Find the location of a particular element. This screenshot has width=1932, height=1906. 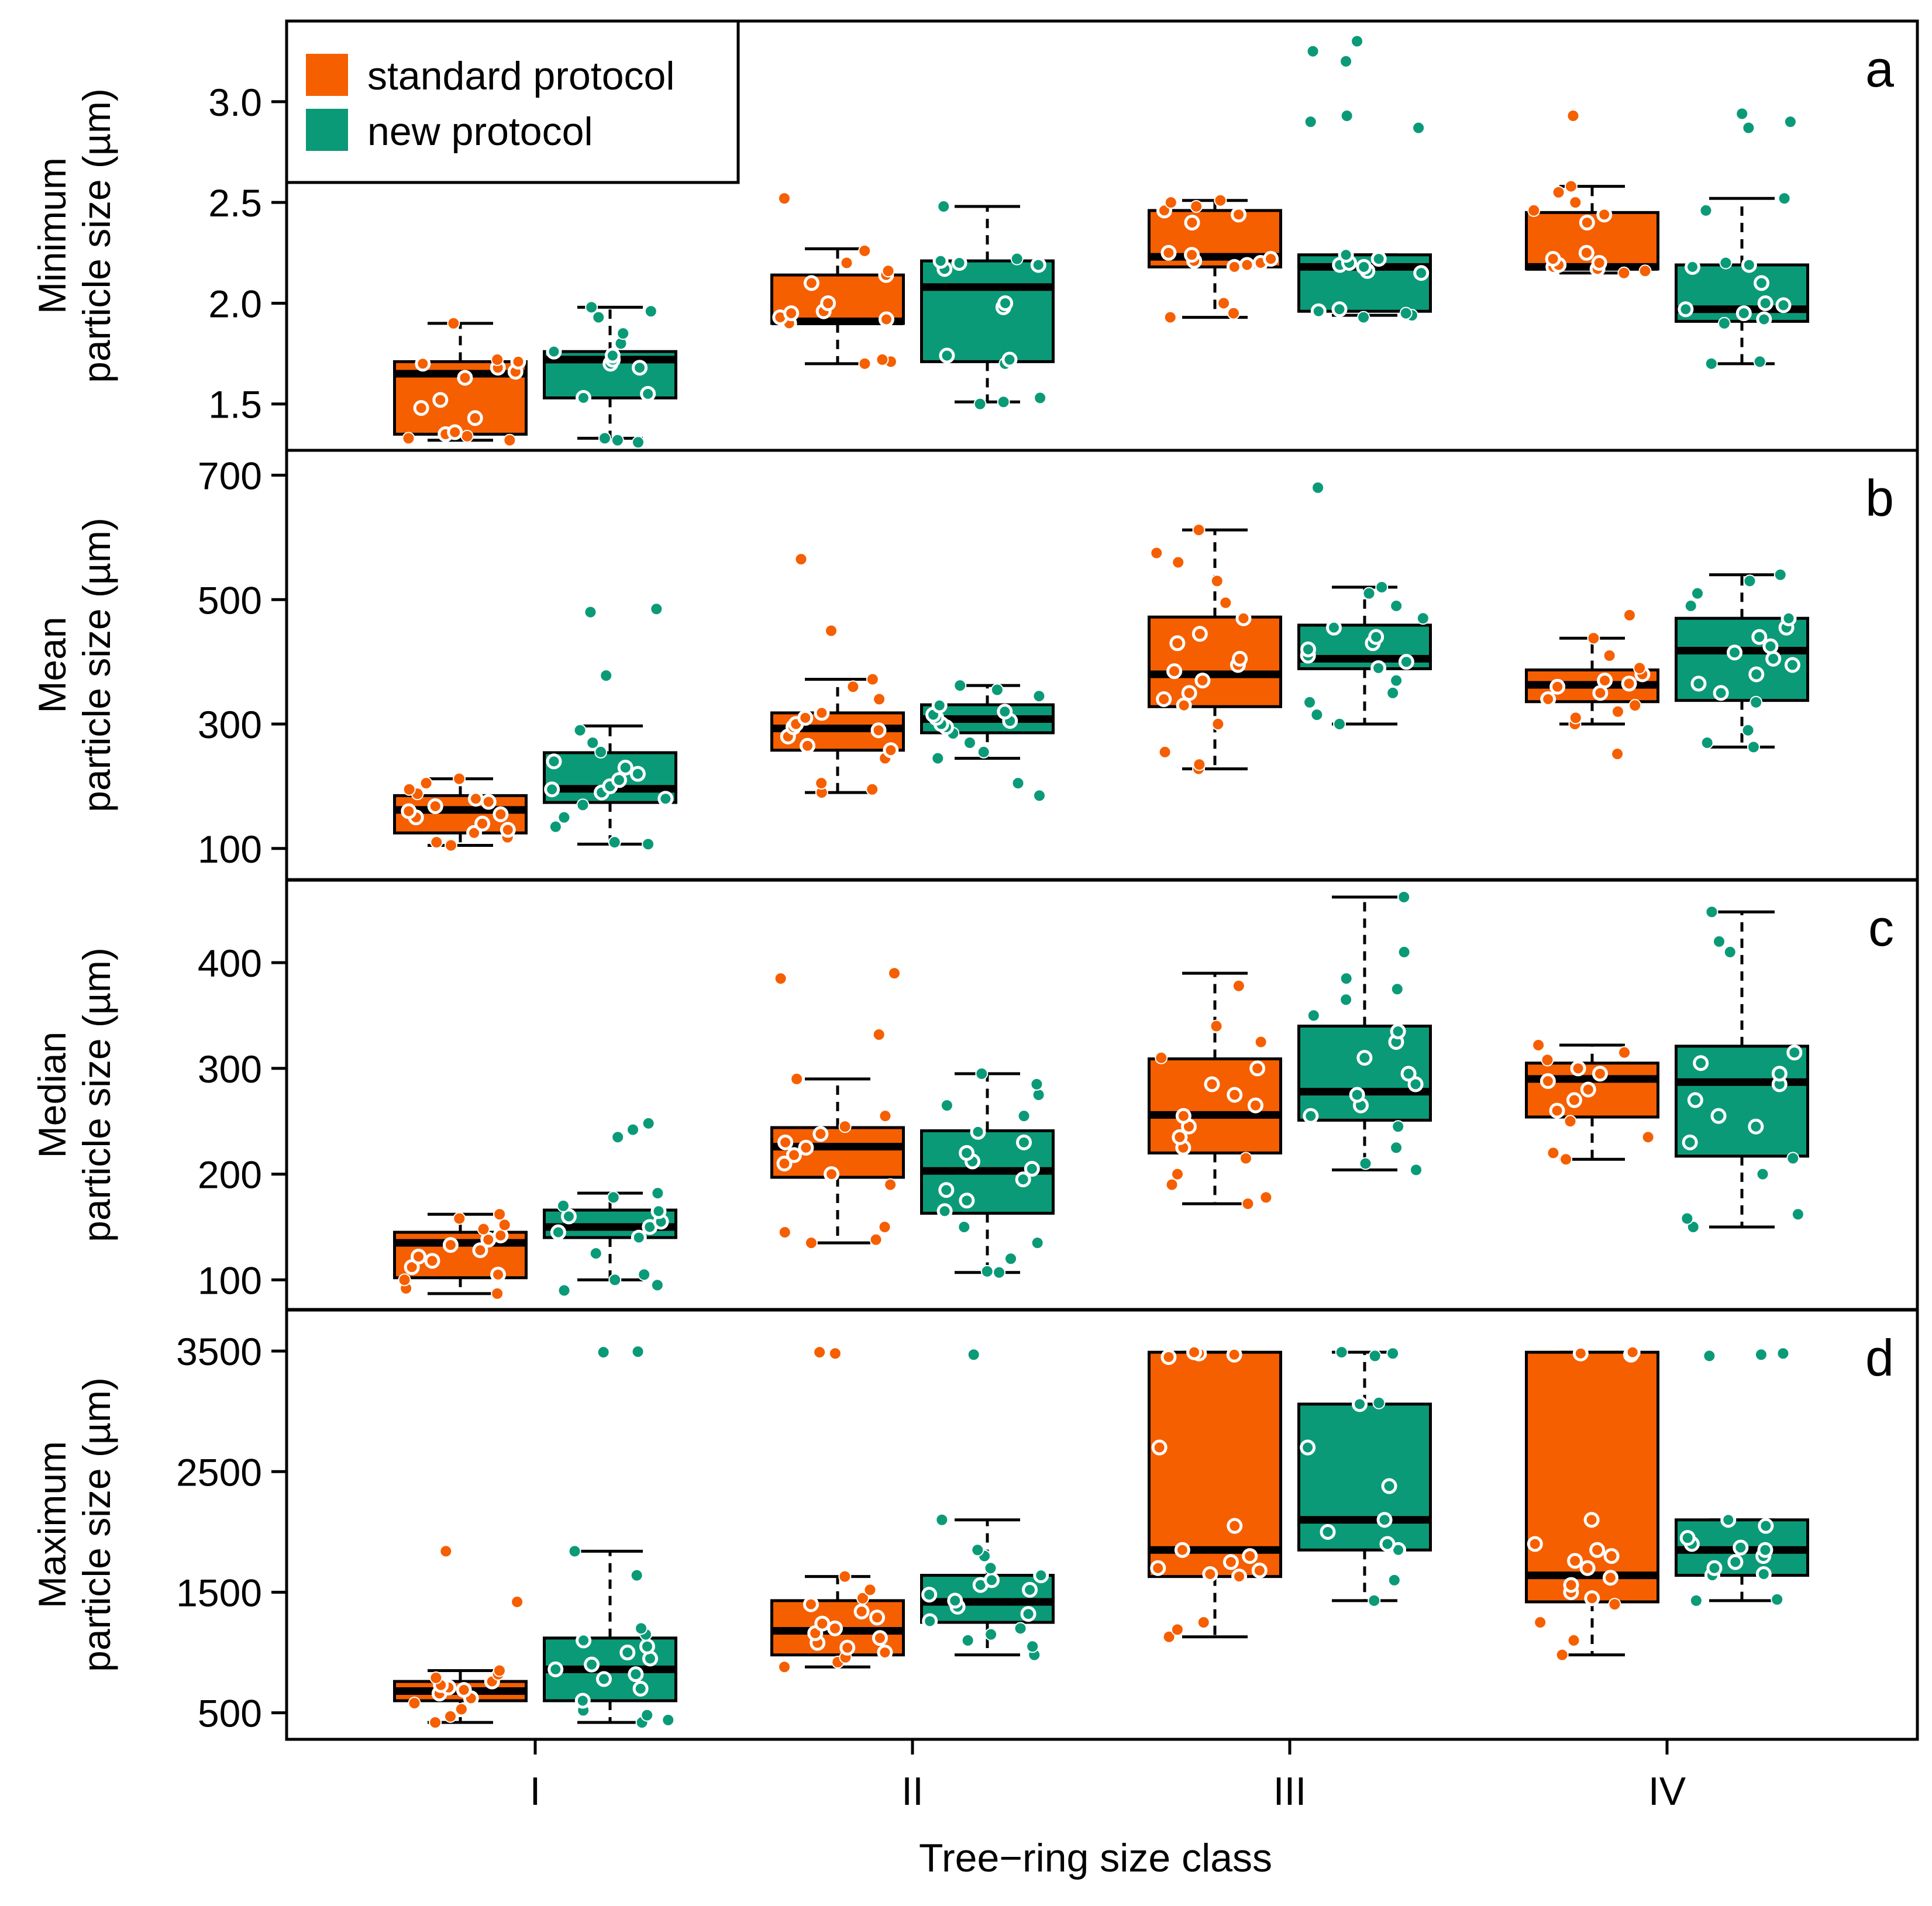

box-new-II is located at coordinates (987, 1173).